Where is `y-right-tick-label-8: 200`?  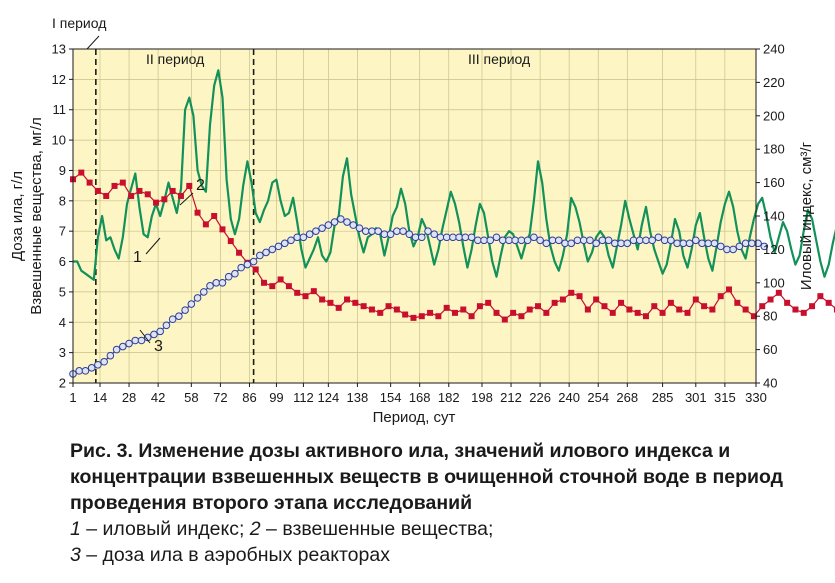 y-right-tick-label-8: 200 is located at coordinates (774, 115).